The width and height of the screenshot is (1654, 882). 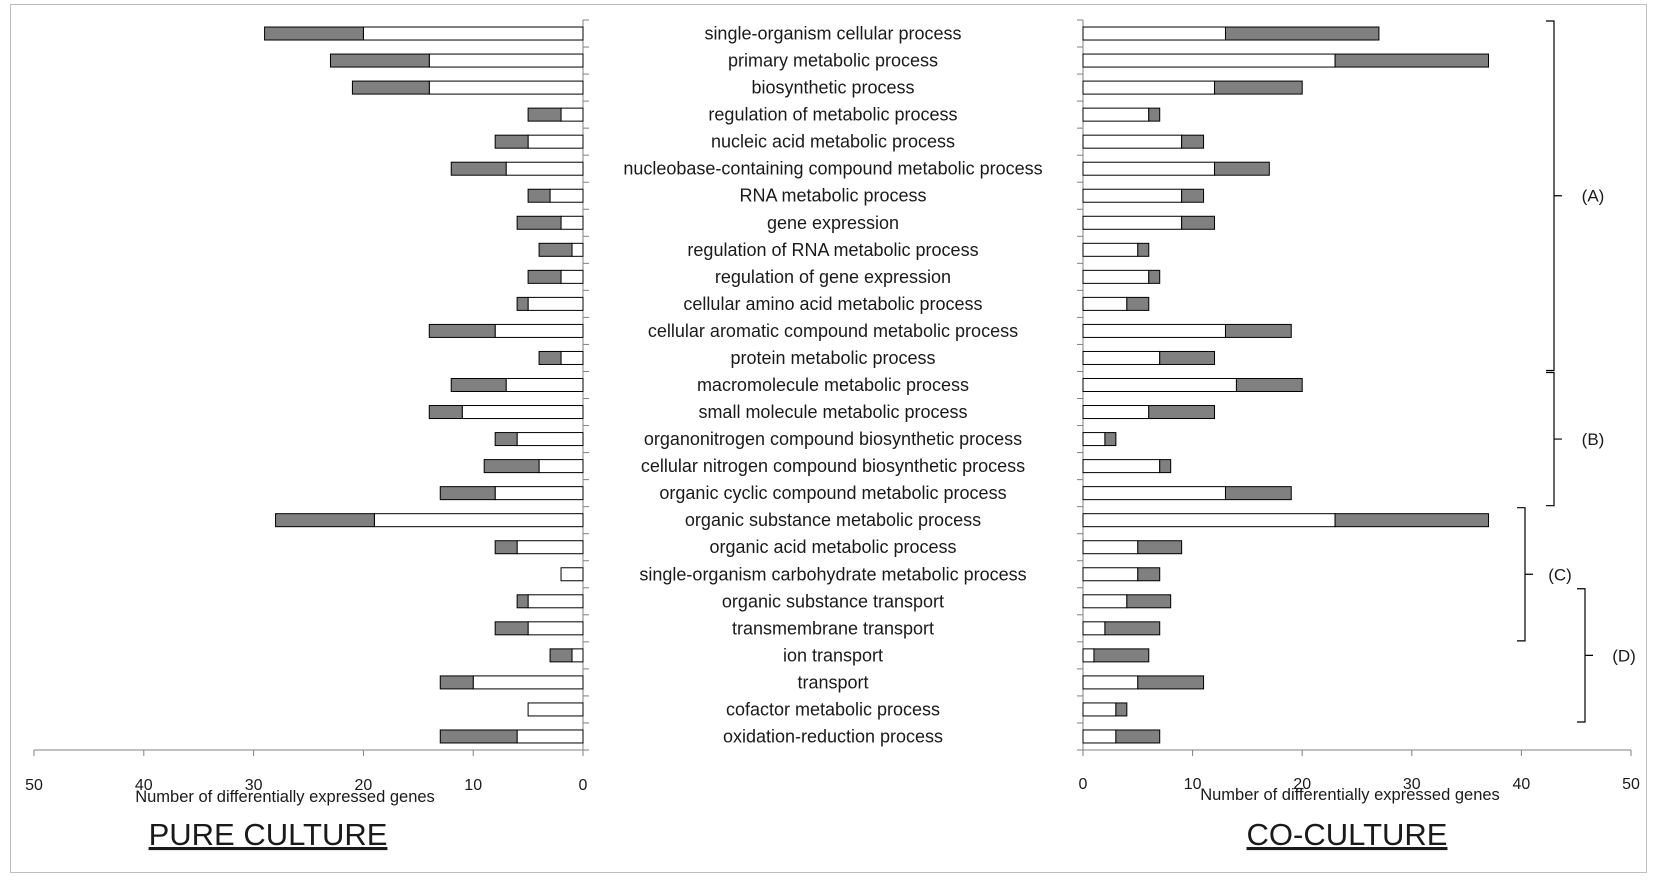 What do you see at coordinates (832, 304) in the screenshot?
I see `category-label: cellular amino acid metabolic process` at bounding box center [832, 304].